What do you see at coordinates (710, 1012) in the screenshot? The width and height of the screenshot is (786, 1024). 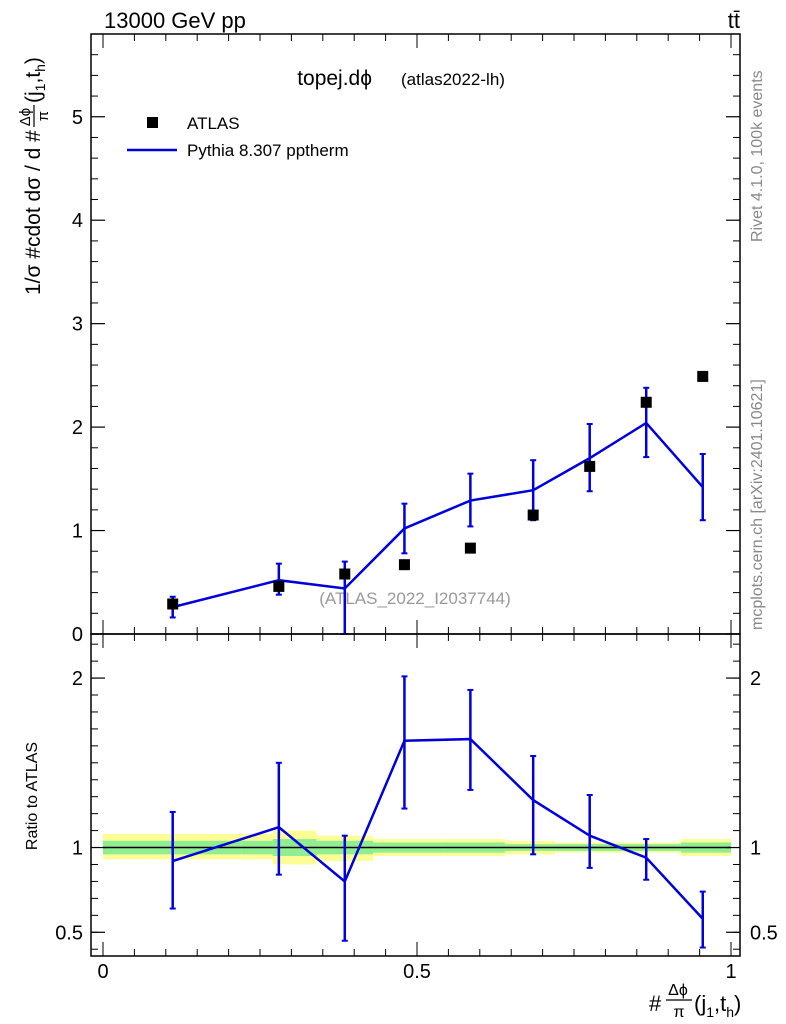 I see `xlabel-sub1: 1` at bounding box center [710, 1012].